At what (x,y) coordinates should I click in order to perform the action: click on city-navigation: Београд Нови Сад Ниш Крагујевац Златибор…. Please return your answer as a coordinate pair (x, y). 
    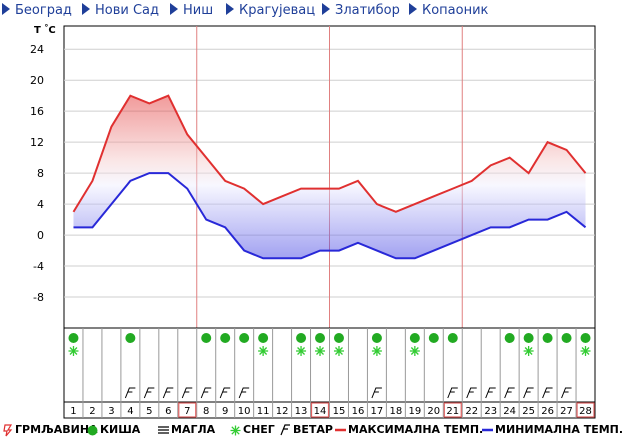
    Looking at the image, I should click on (316, 11).